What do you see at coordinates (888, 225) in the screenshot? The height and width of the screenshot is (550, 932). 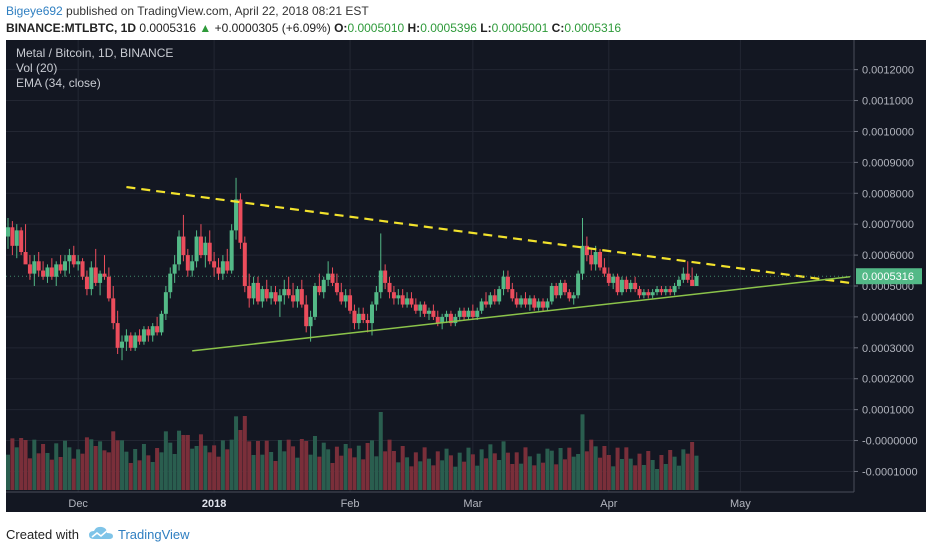 I see `price-tick-label: 0.0007000` at bounding box center [888, 225].